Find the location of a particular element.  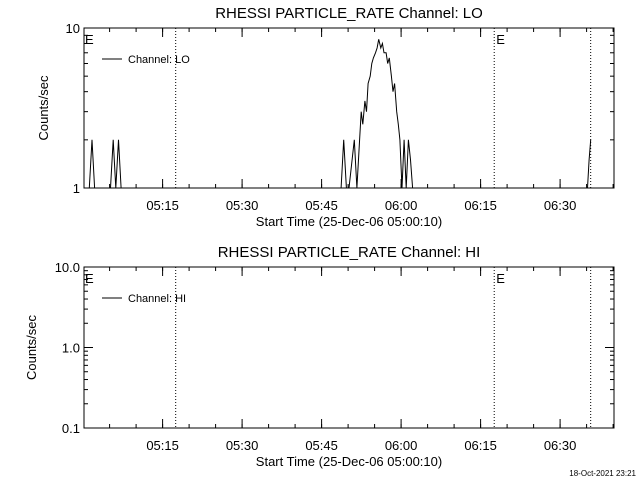

y-tick-label: 1 is located at coordinates (76, 188).